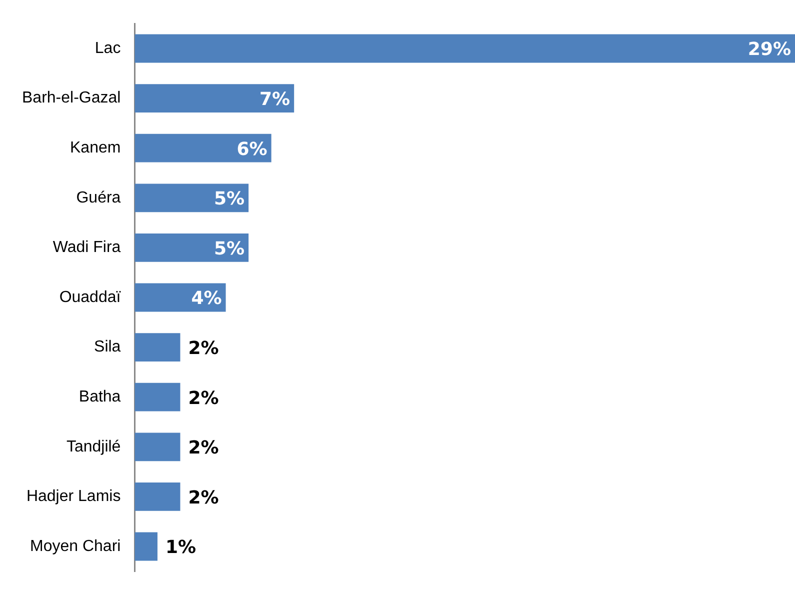 Image resolution: width=795 pixels, height=595 pixels. I want to click on y-tick-label: Batha, so click(99, 397).